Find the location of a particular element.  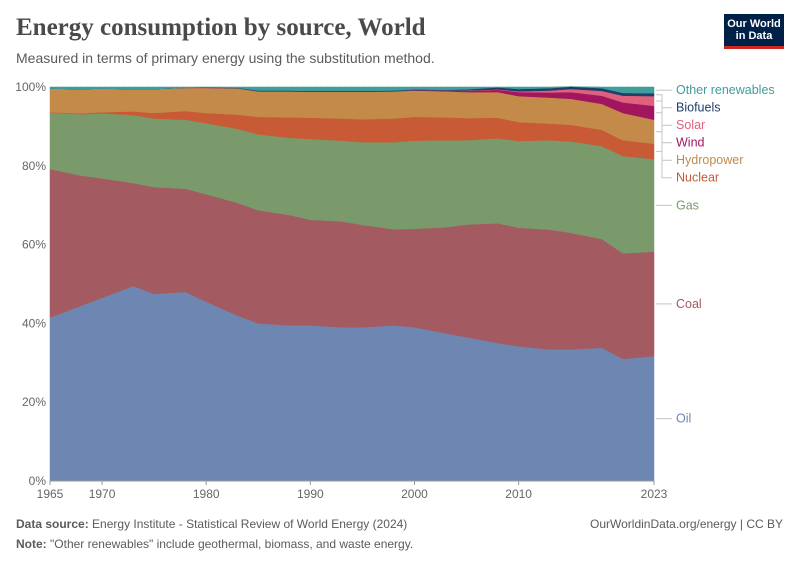

x-tick-label: 2023 is located at coordinates (654, 494).